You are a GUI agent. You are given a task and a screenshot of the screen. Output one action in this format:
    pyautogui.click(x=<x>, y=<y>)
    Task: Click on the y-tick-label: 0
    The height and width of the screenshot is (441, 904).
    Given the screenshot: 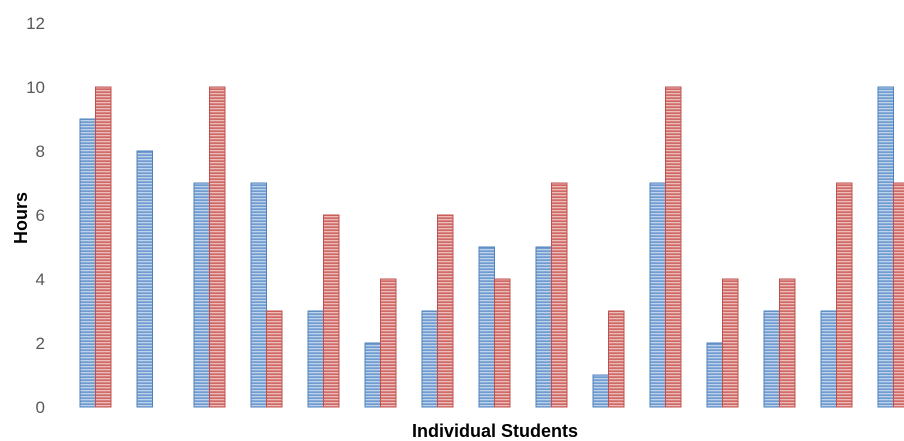 What is the action you would take?
    pyautogui.click(x=40, y=407)
    